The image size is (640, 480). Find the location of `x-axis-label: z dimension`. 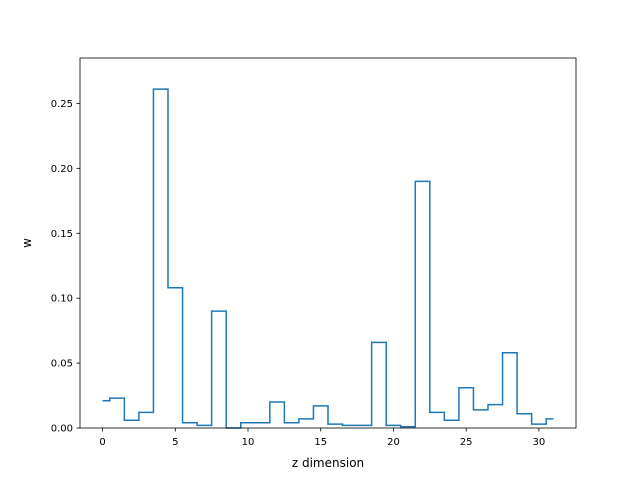

x-axis-label: z dimension is located at coordinates (328, 463).